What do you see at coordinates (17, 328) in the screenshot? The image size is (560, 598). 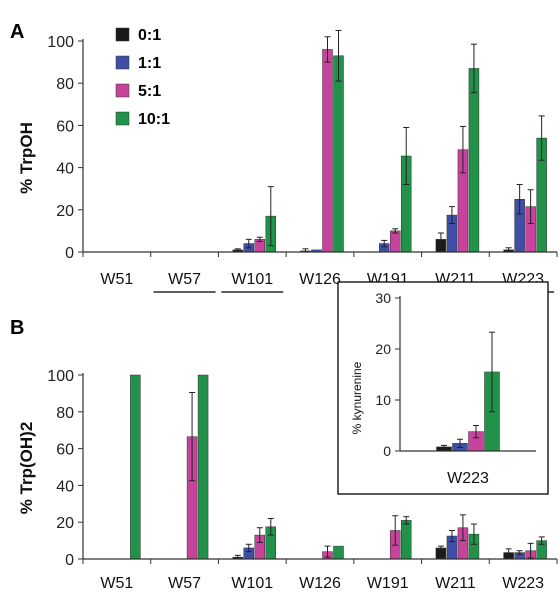 I see `panel-b-letter: B` at bounding box center [17, 328].